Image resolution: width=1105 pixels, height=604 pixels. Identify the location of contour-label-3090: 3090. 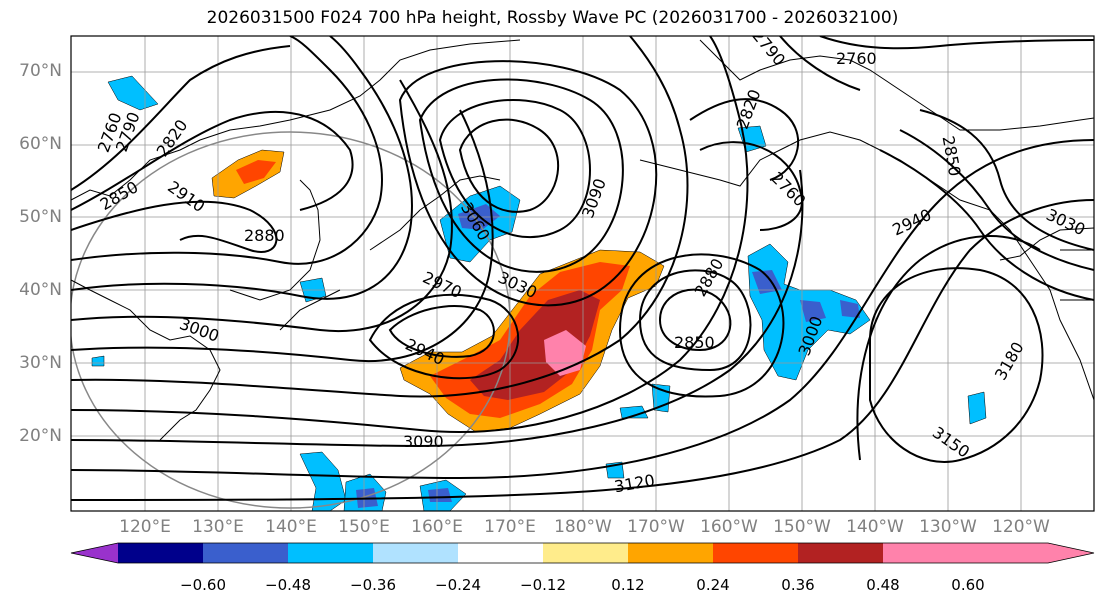
(423, 441).